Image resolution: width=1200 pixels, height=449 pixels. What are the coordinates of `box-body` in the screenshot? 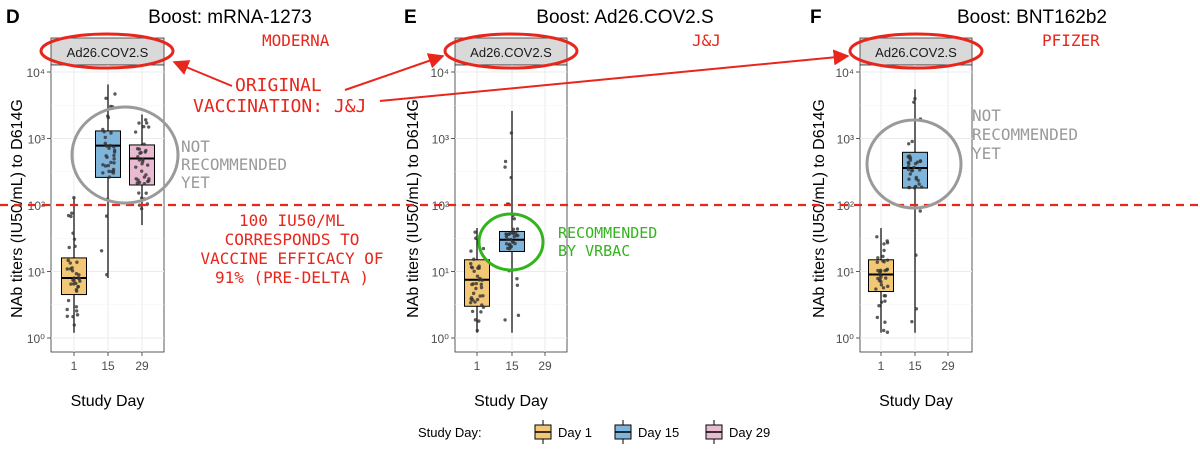 It's located at (74, 276).